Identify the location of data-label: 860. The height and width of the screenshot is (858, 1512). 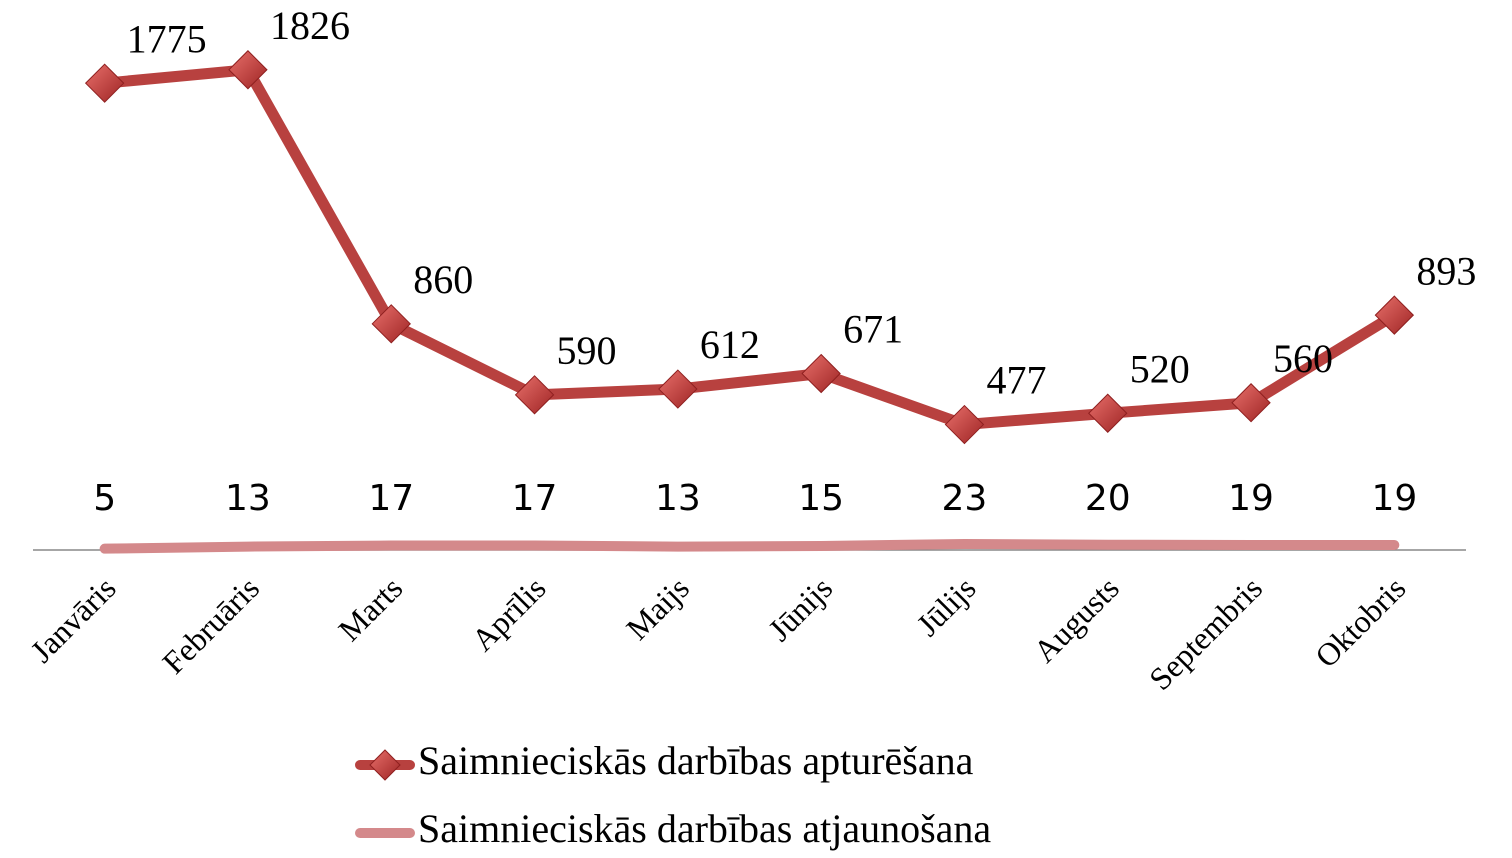
(443, 279).